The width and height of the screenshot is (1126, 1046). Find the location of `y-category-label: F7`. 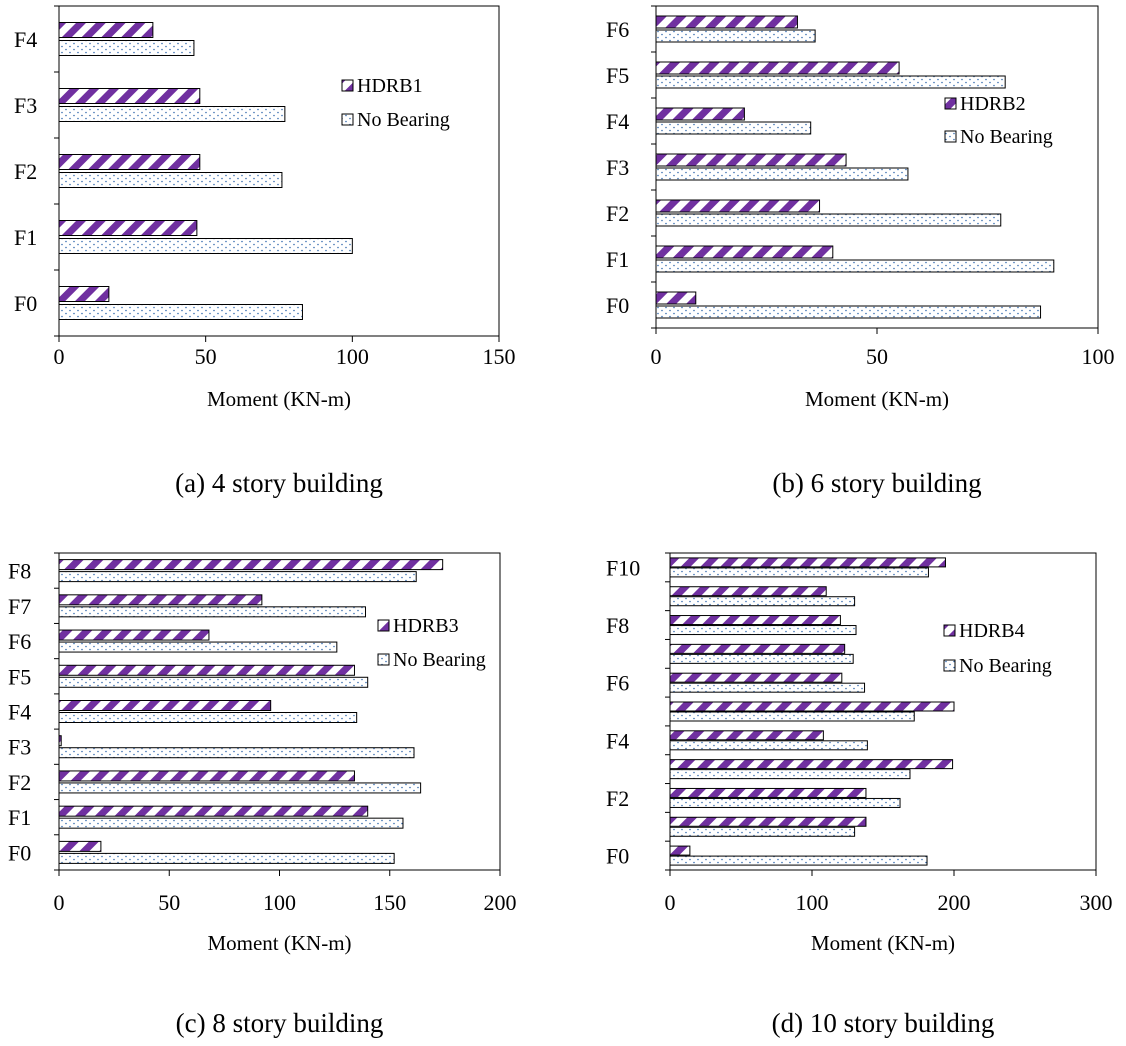

y-category-label: F7 is located at coordinates (19, 606).